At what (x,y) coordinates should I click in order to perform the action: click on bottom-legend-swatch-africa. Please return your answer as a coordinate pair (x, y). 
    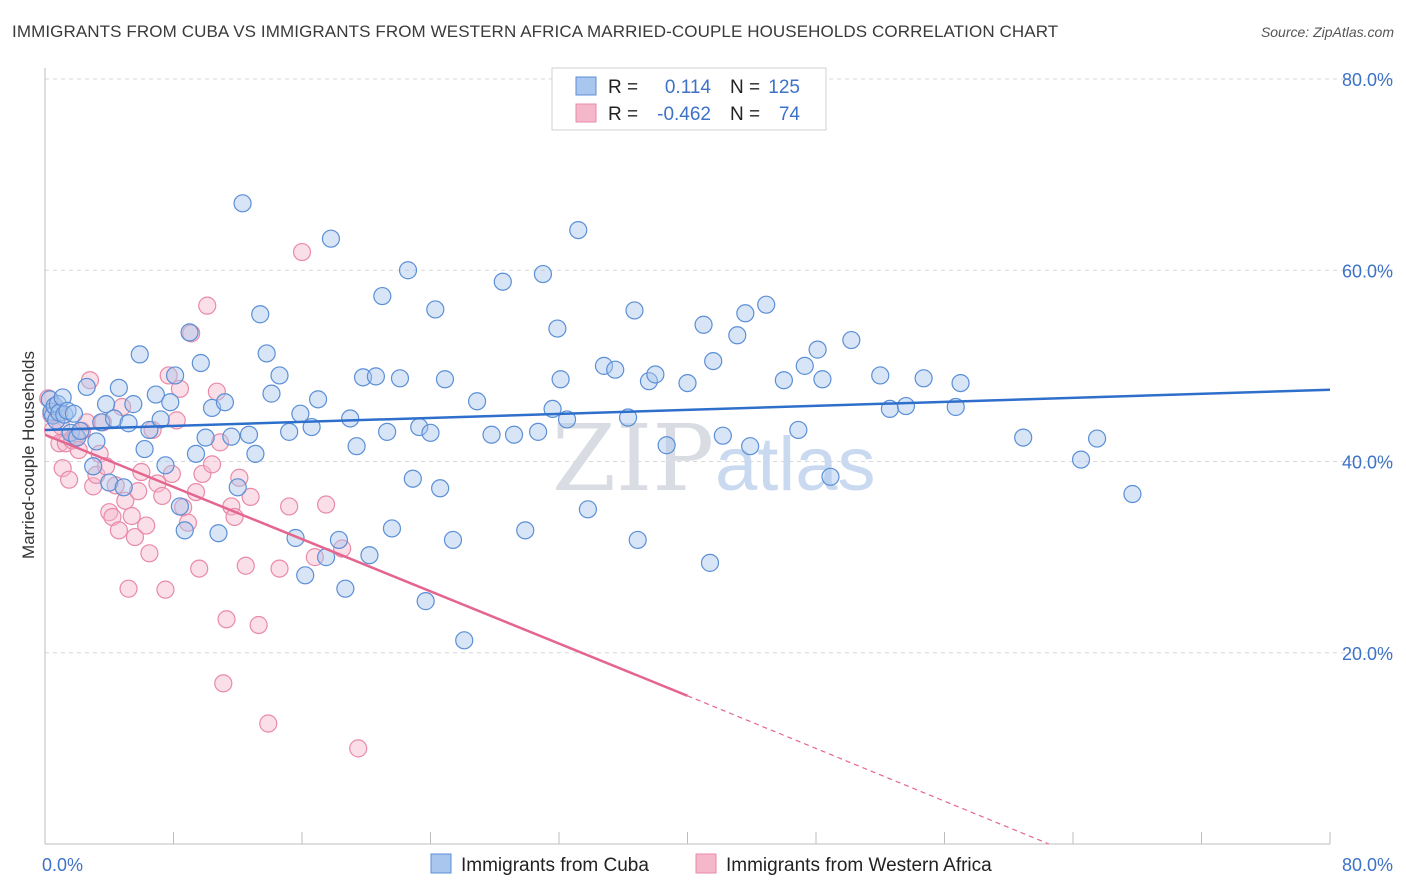
    Looking at the image, I should click on (706, 863).